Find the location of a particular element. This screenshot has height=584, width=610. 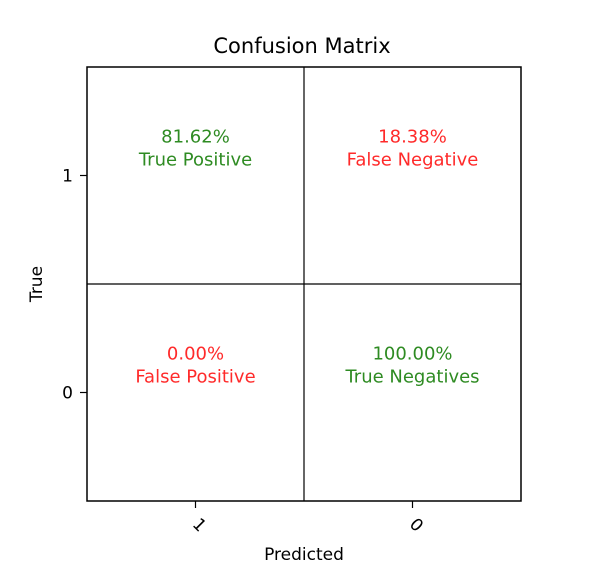

cell-value: 100.00% is located at coordinates (412, 354).